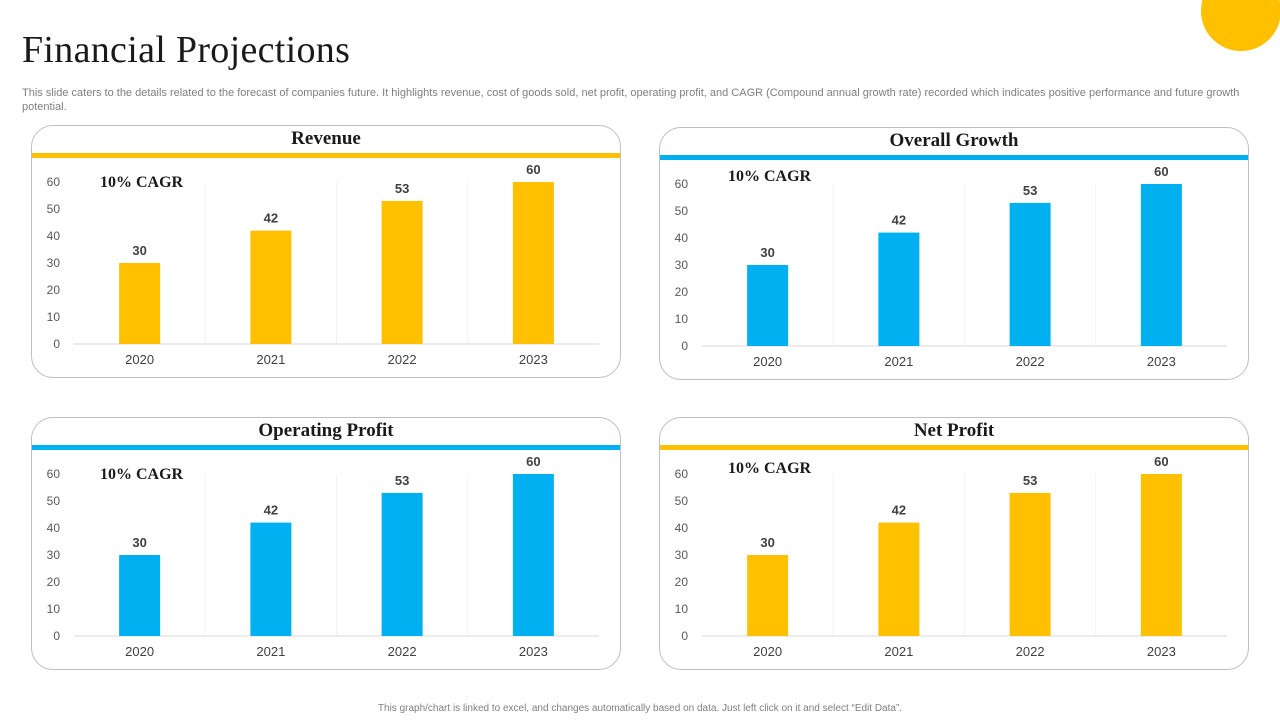 The width and height of the screenshot is (1280, 720). What do you see at coordinates (1240, 25) in the screenshot?
I see `corner-decoration-circle` at bounding box center [1240, 25].